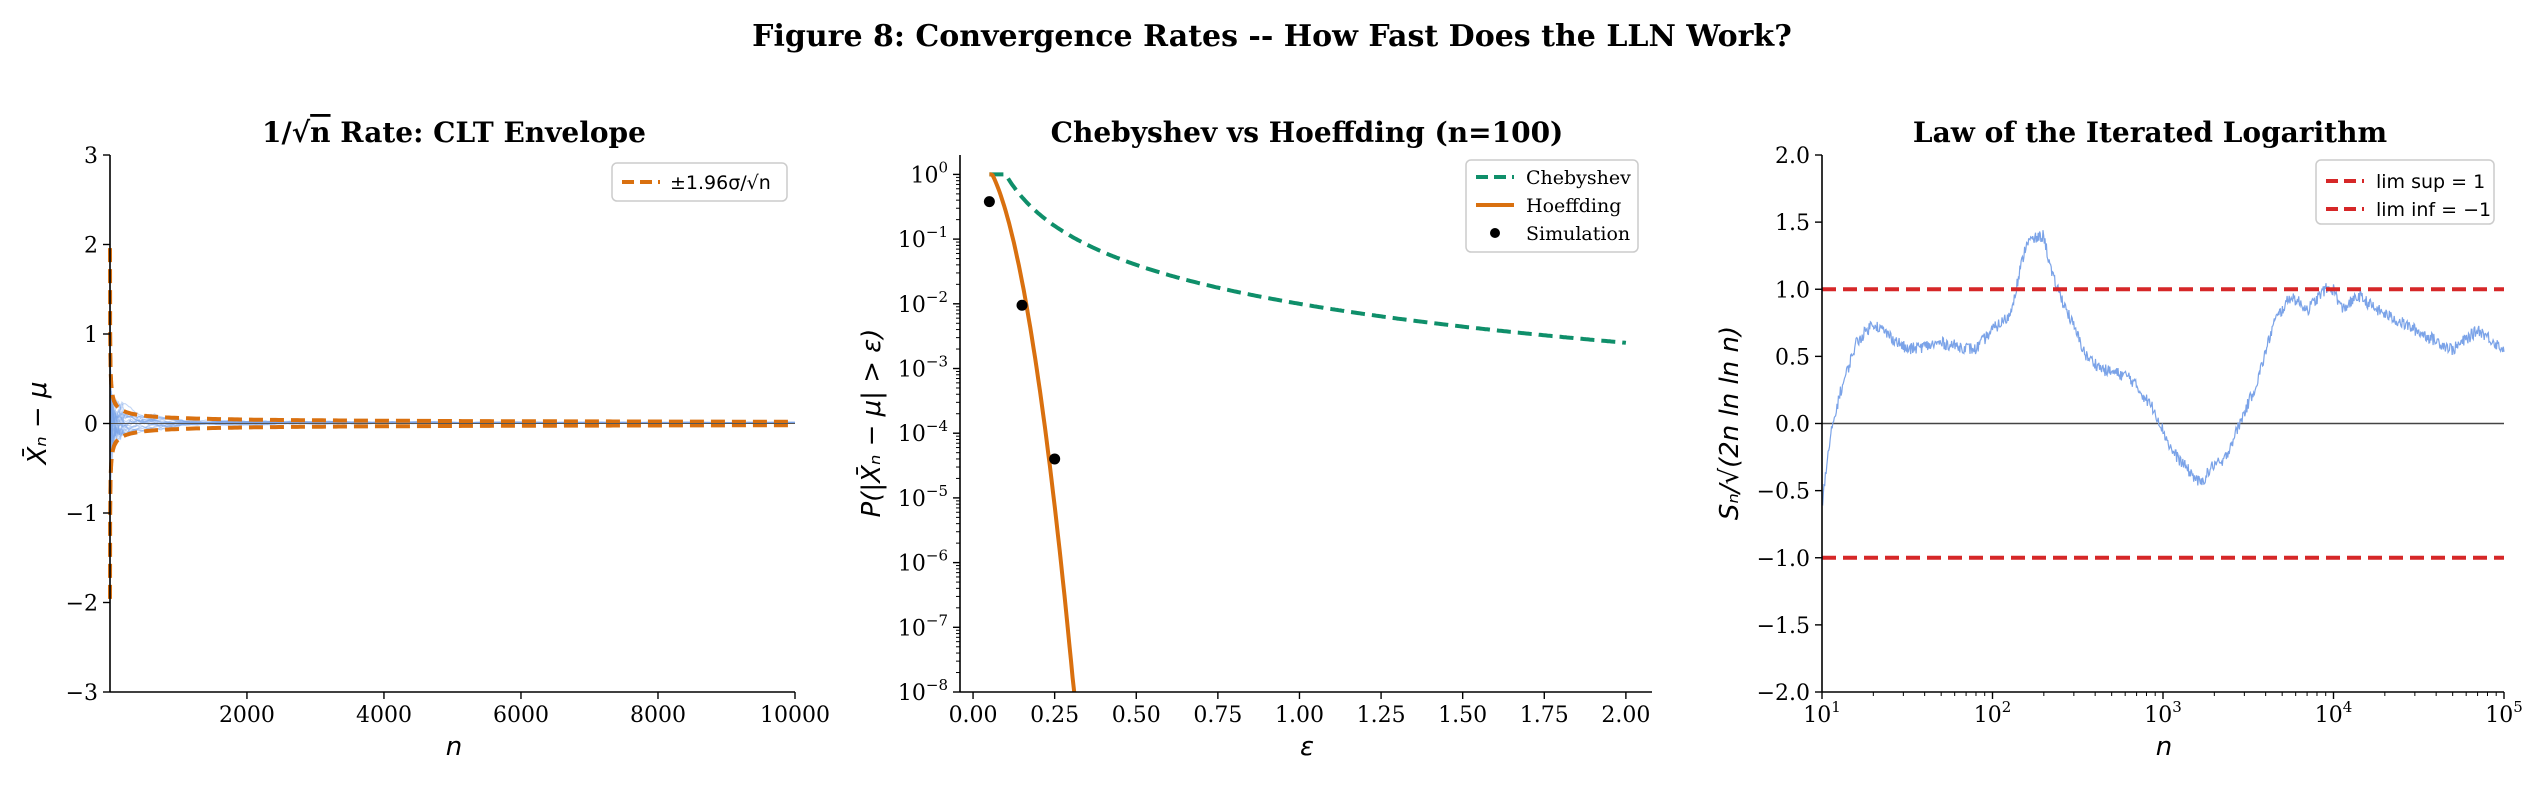  Describe the element at coordinates (2504, 713) in the screenshot. I see `panel3-xtick-label: 10⁵` at that location.